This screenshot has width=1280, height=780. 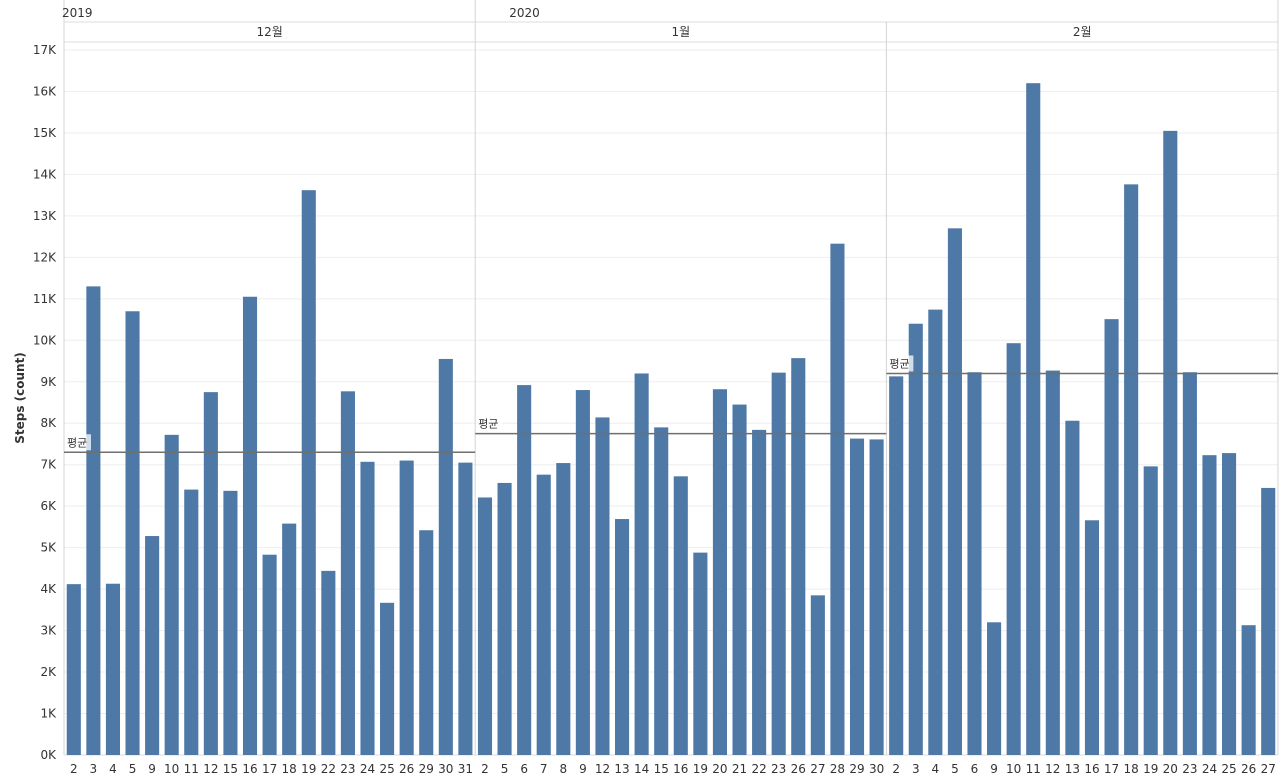 I want to click on y-tick-label: 3K, so click(x=48, y=631).